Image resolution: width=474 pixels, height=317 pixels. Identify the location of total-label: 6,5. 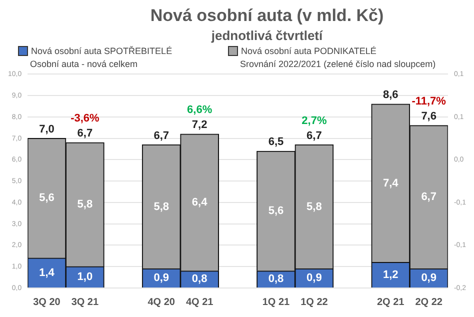
(276, 142).